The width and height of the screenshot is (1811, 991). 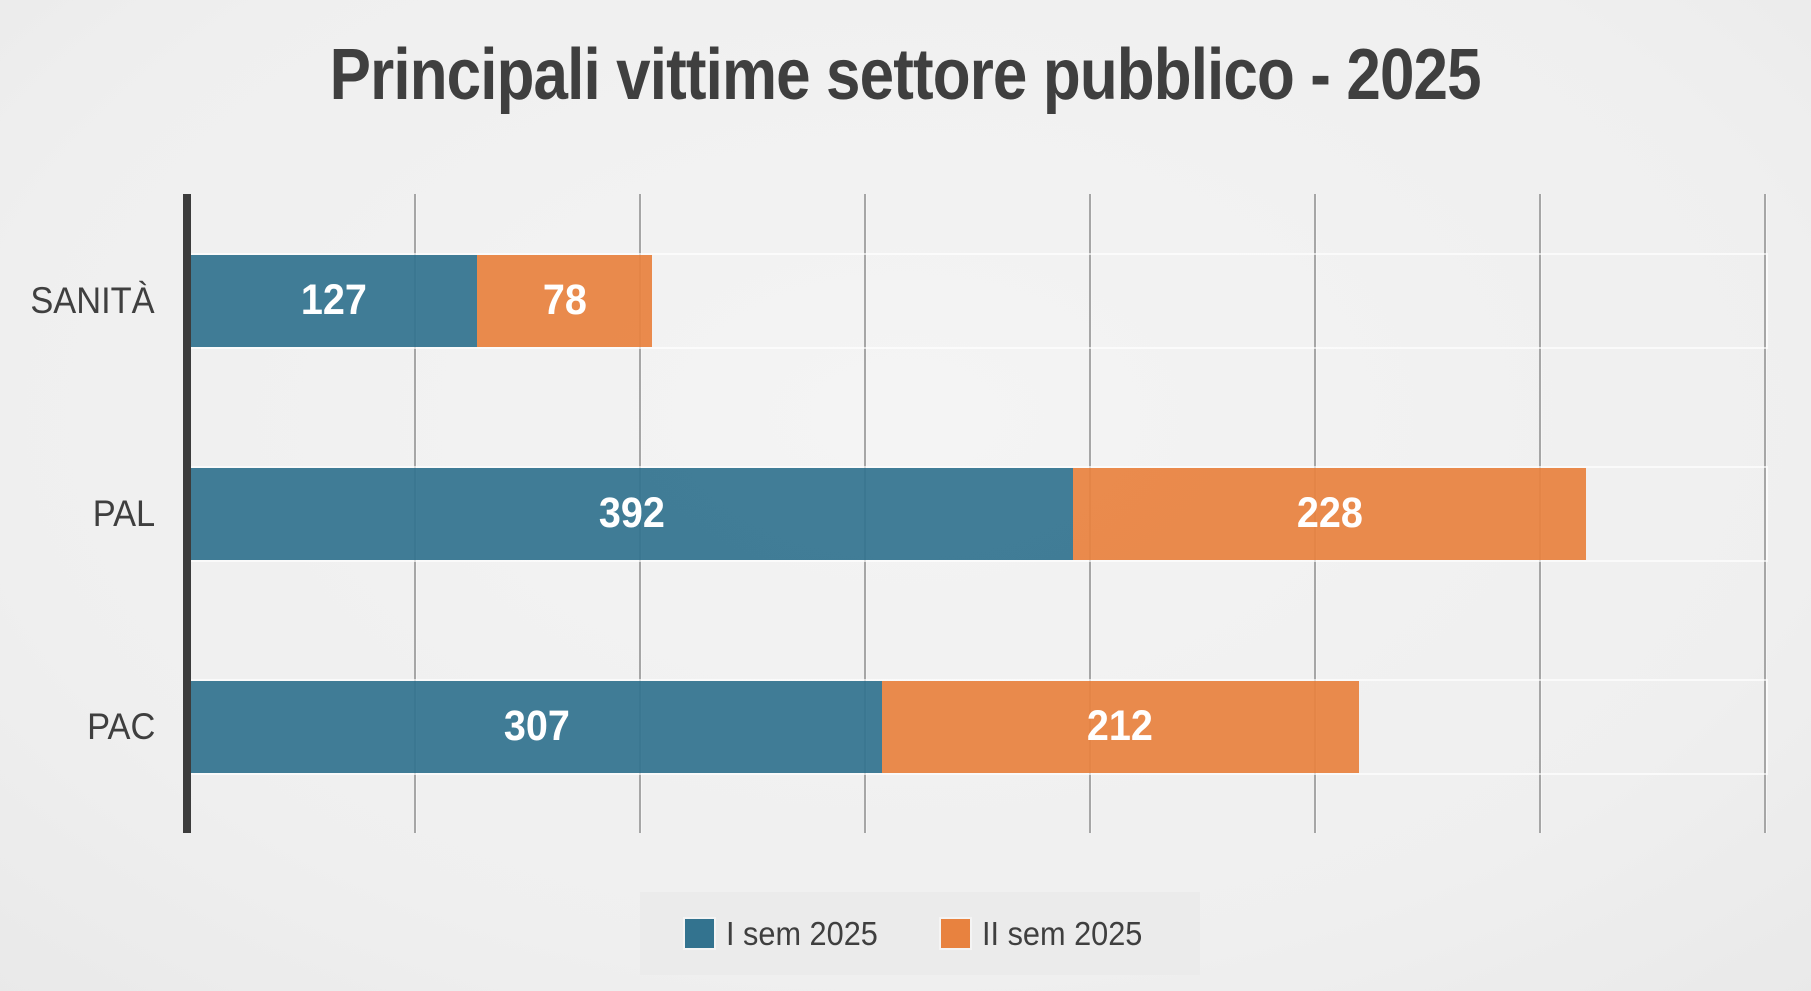 I want to click on legend-item-sem2: II sem 2025, so click(x=1047, y=934).